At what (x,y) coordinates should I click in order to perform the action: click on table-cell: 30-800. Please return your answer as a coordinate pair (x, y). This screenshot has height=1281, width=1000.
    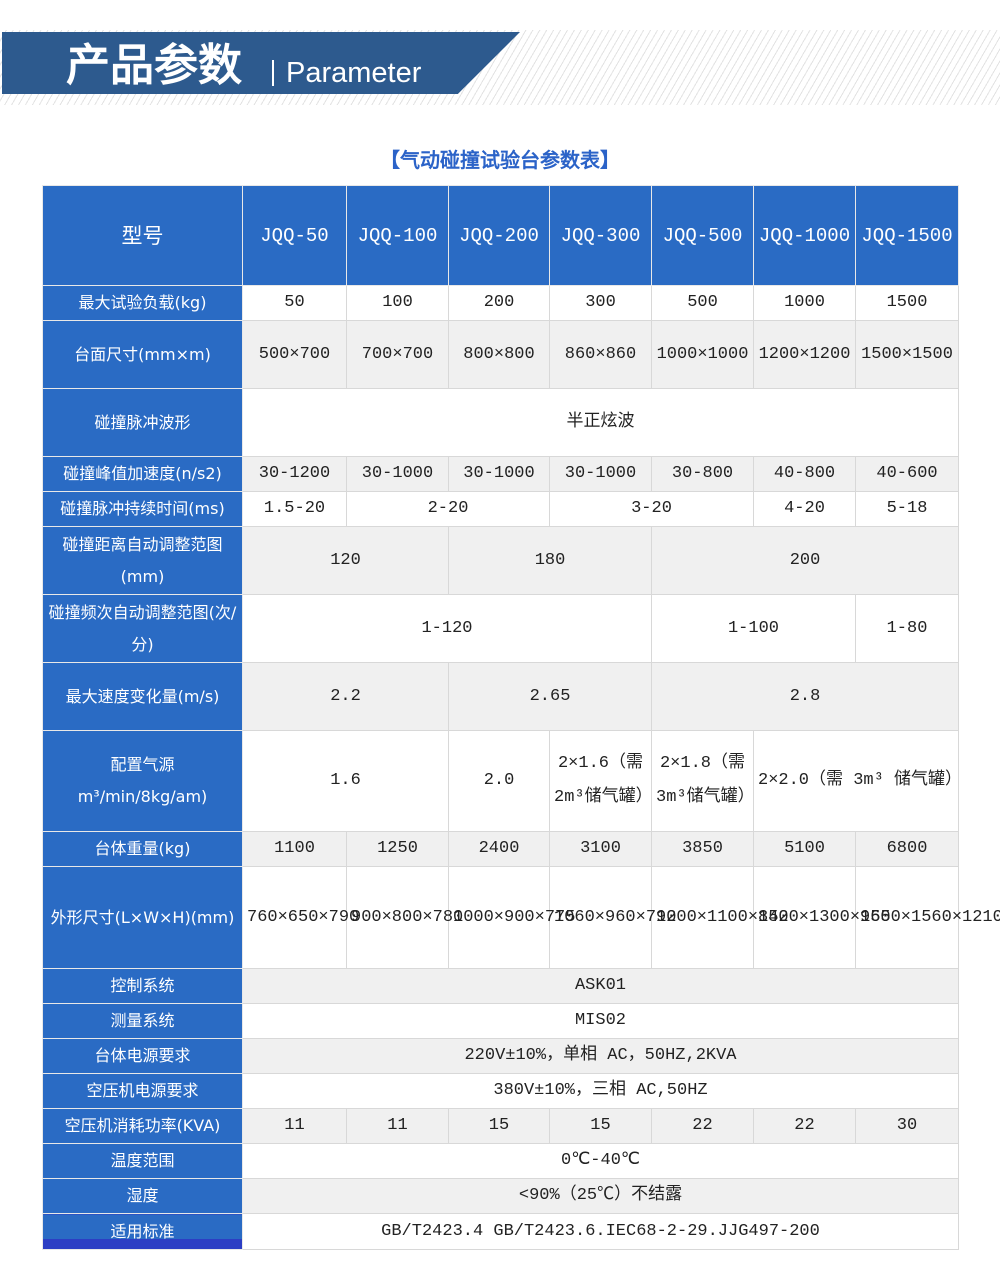
    Looking at the image, I should click on (702, 474).